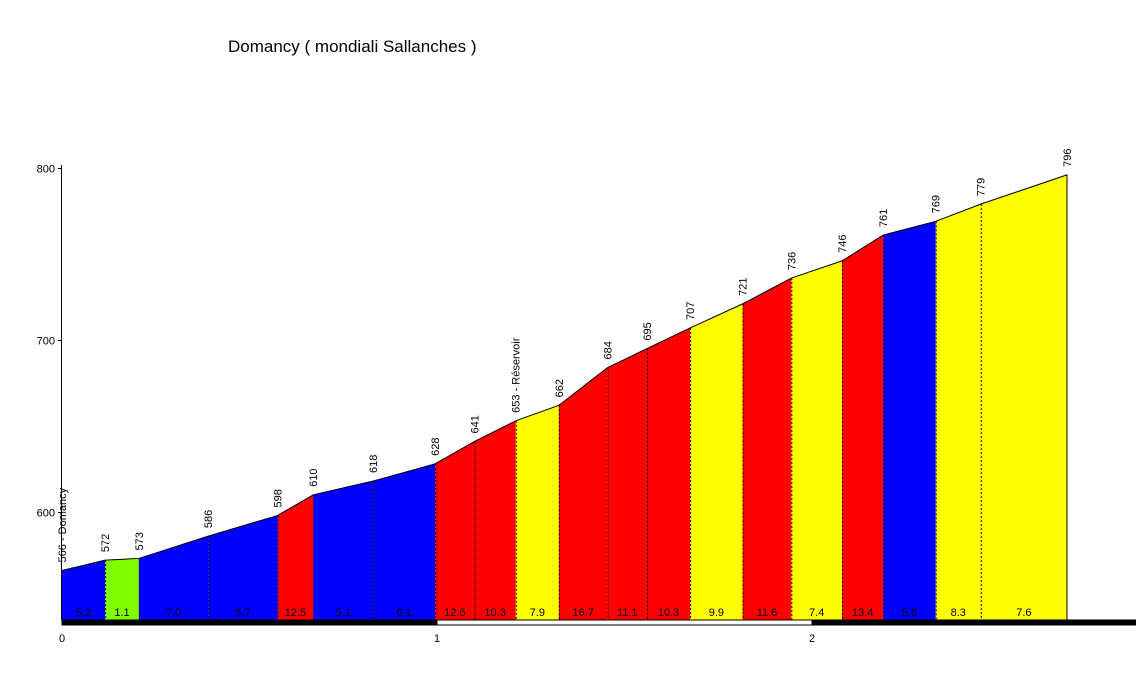  Describe the element at coordinates (982, 187) in the screenshot. I see `elevation-label: 779` at that location.